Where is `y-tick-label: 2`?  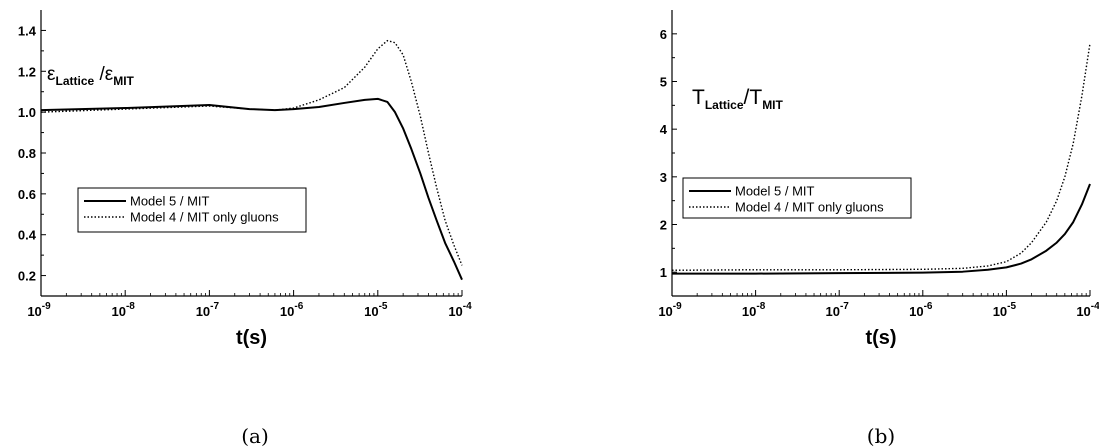 y-tick-label: 2 is located at coordinates (663, 225).